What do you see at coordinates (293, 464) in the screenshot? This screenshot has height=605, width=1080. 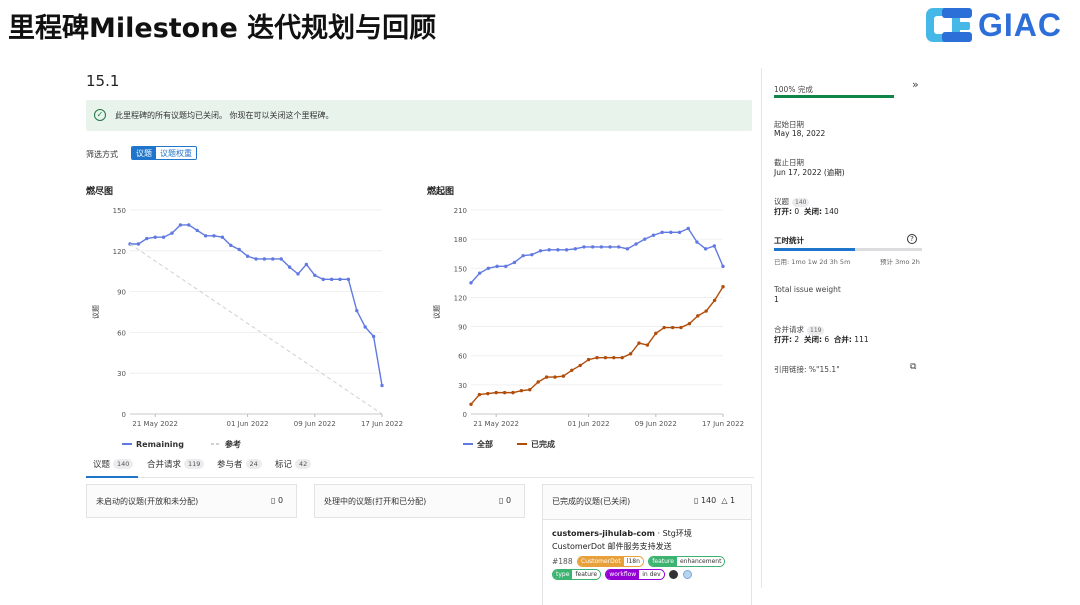 I see `tab-labels: 标记 42` at bounding box center [293, 464].